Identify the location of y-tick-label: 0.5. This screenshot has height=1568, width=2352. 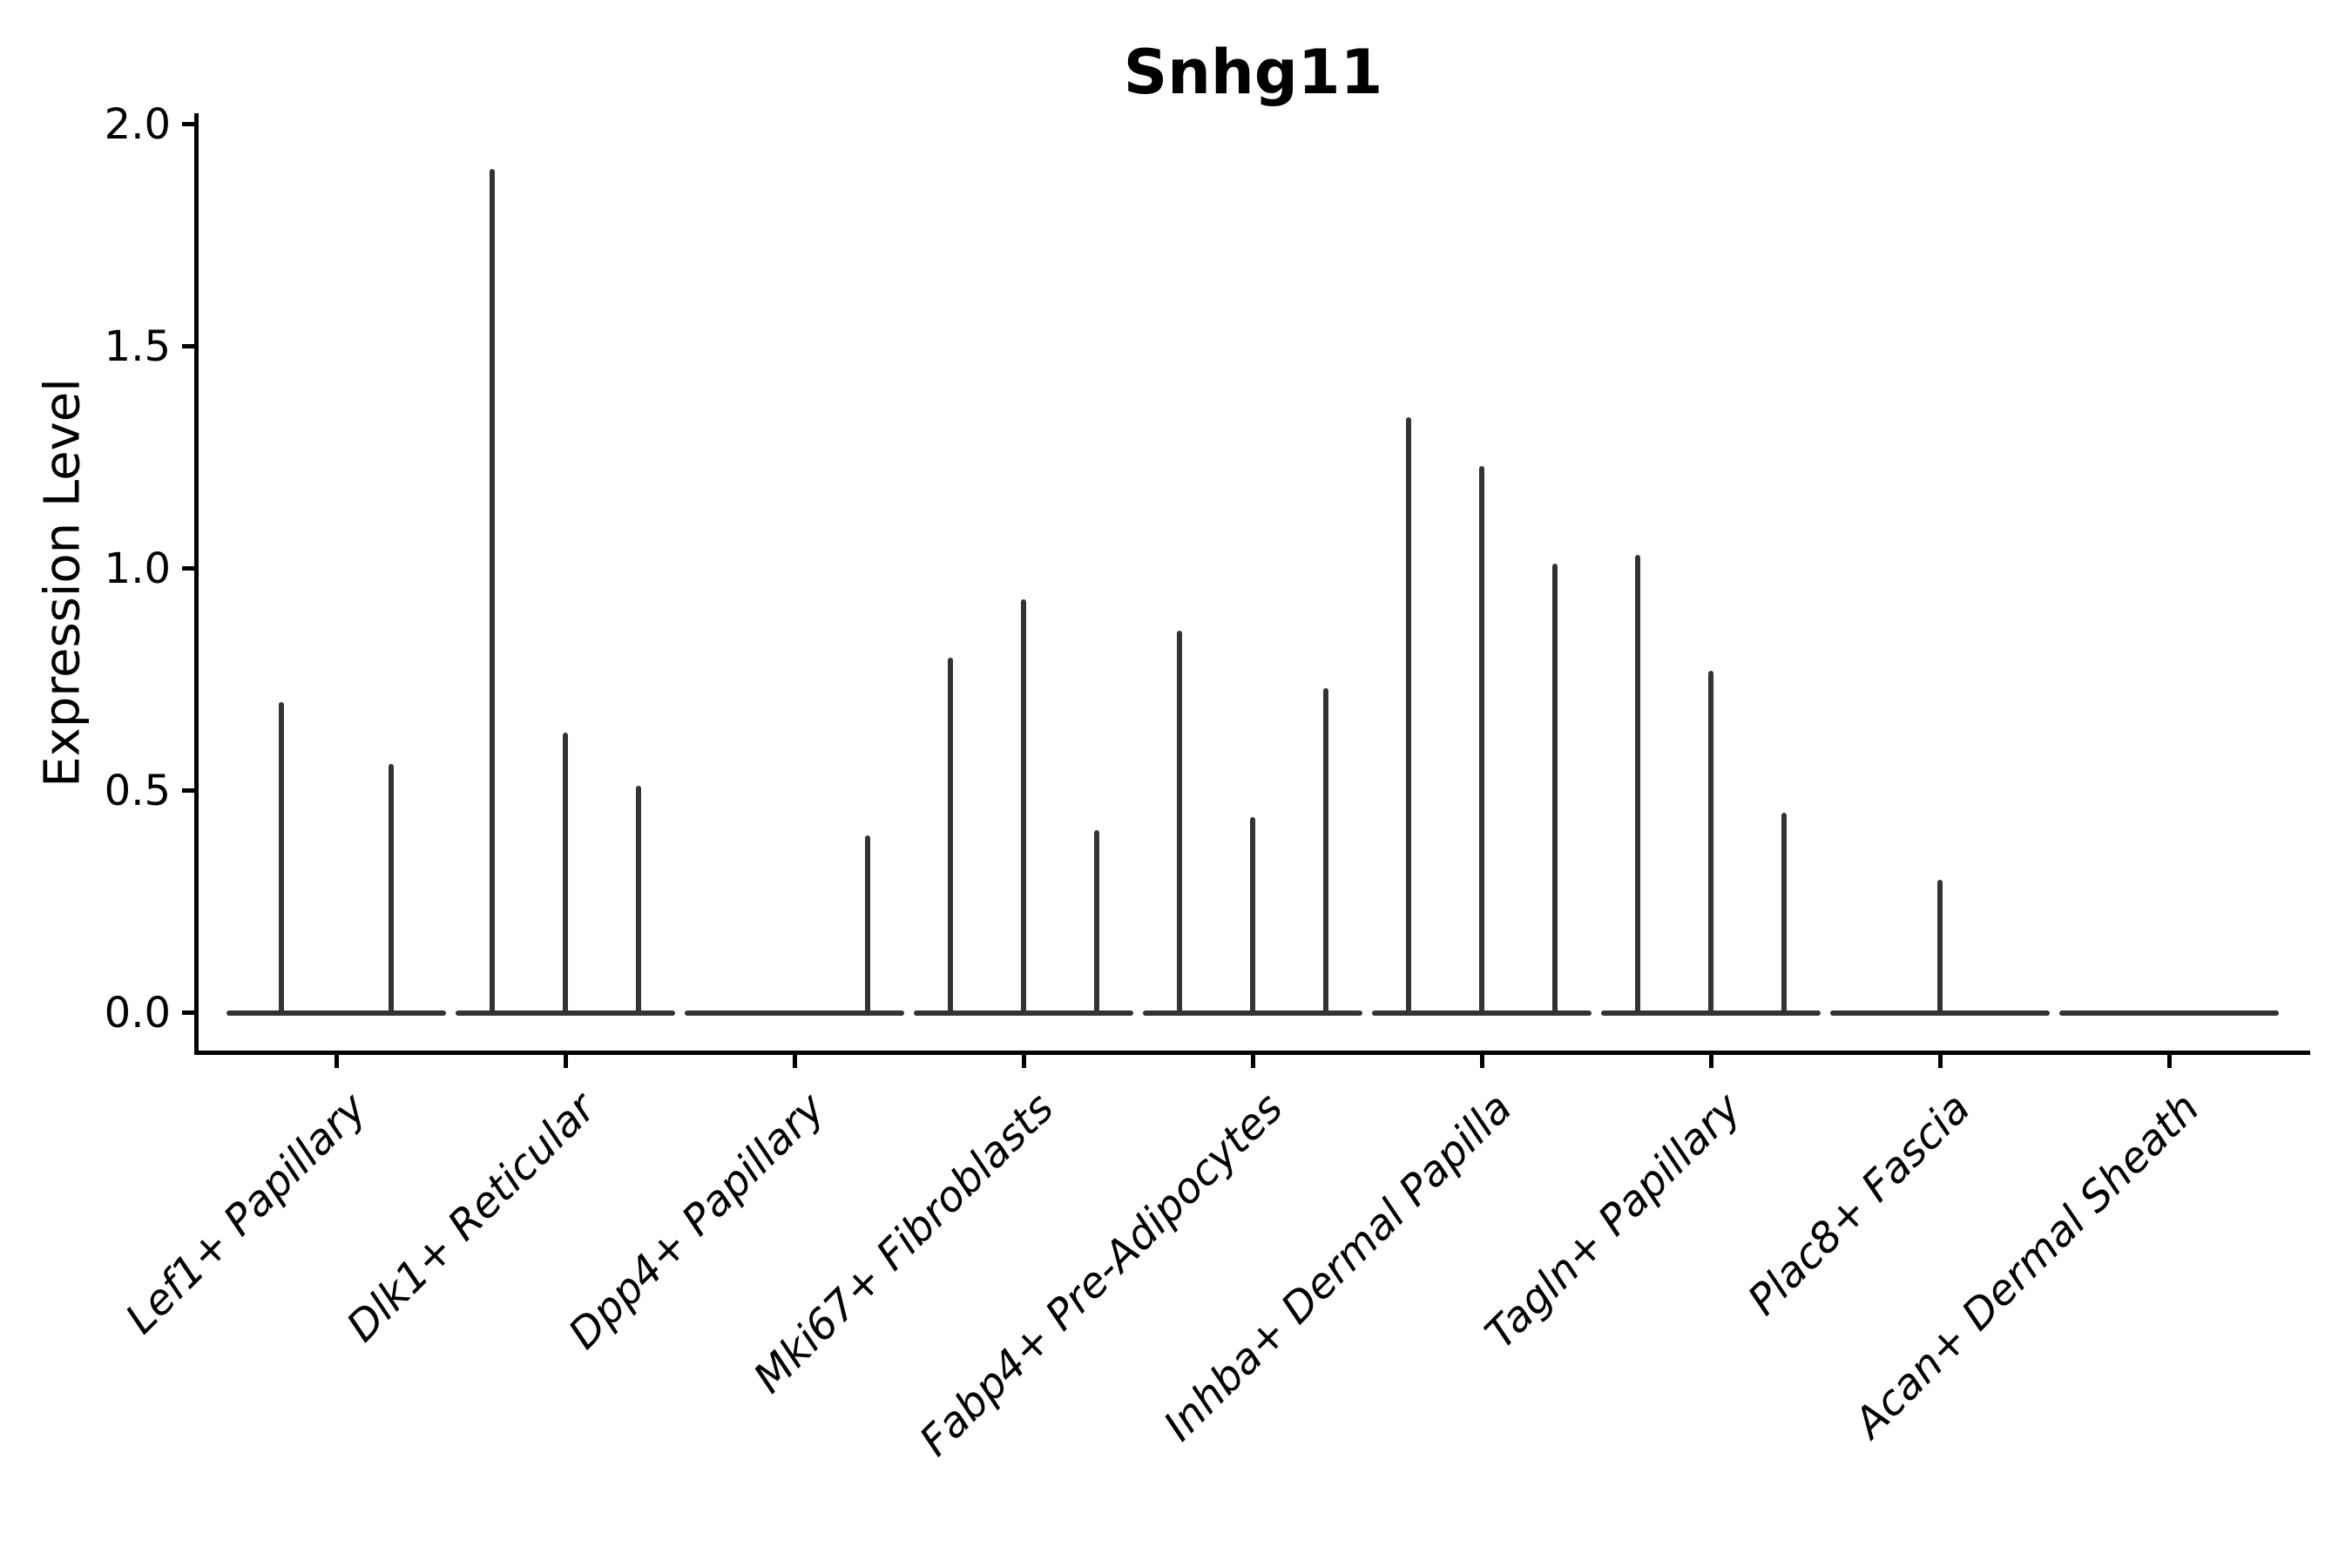
(137, 790).